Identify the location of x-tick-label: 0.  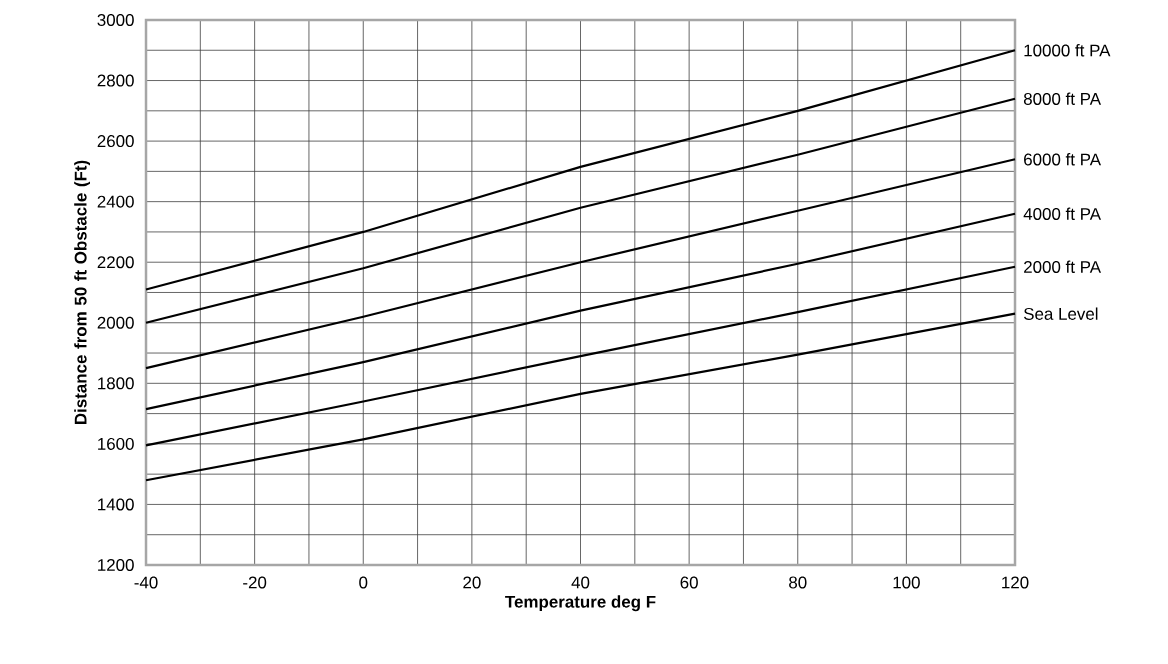
(363, 582).